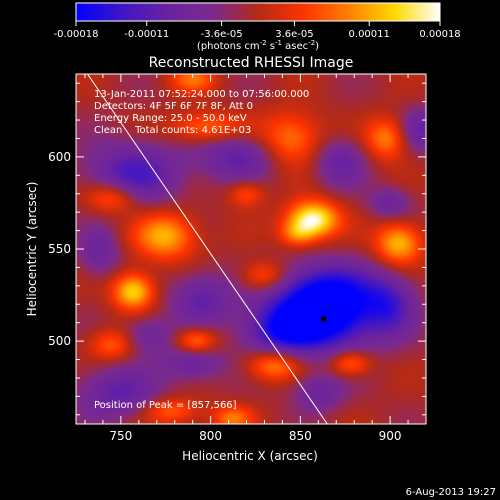  What do you see at coordinates (32, 249) in the screenshot?
I see `y-axis-label: Heliocentric Y (arcsec)` at bounding box center [32, 249].